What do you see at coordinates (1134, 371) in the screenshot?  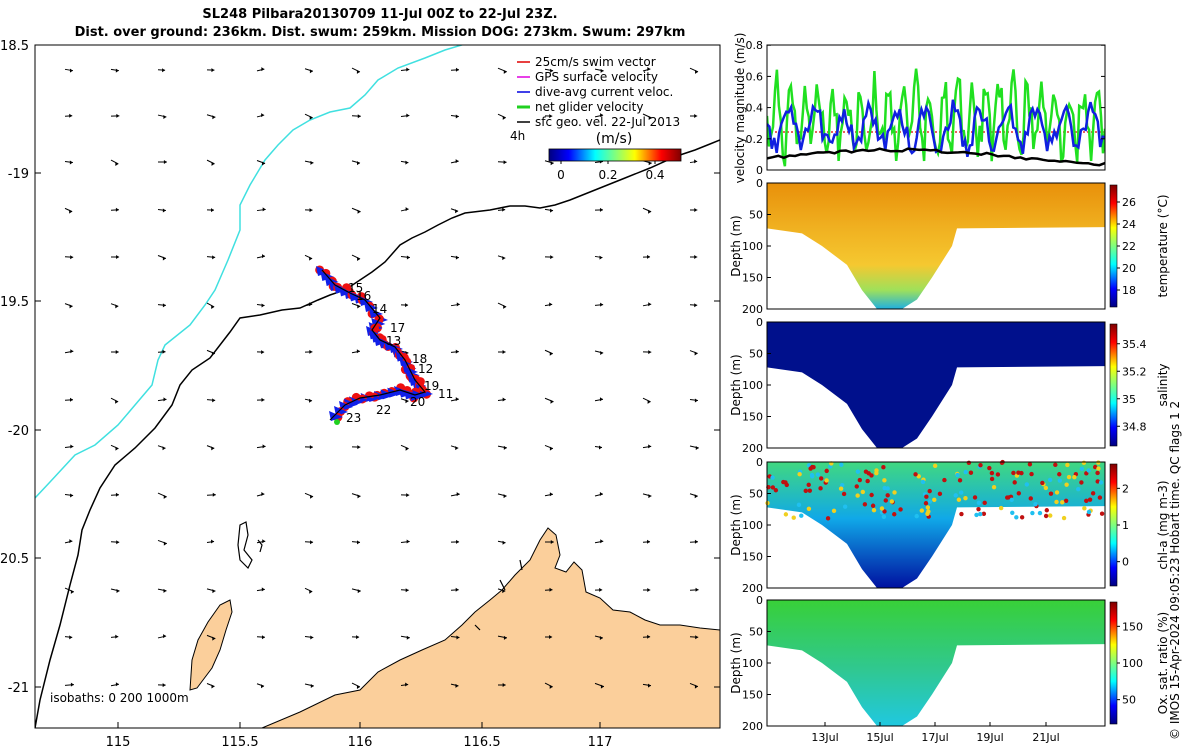 I see `colorbar-tick-label: 35.2` at bounding box center [1134, 371].